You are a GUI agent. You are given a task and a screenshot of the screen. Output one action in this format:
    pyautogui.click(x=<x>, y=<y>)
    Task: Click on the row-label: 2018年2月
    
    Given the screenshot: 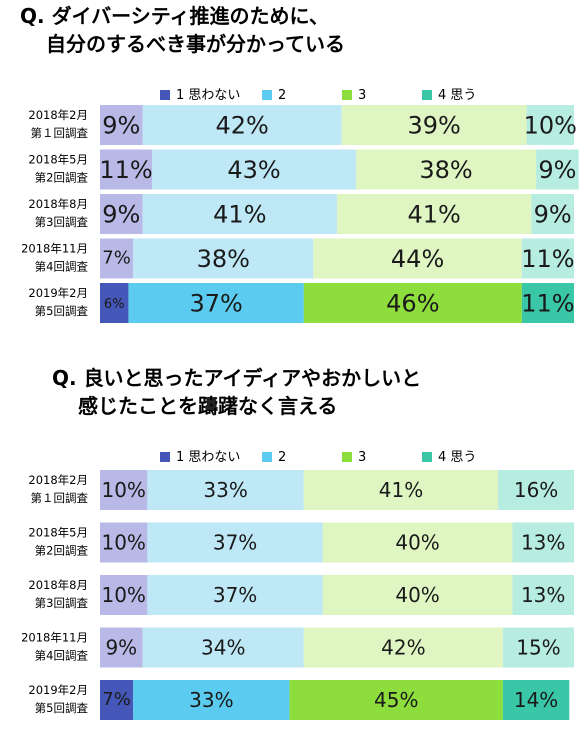 What is the action you would take?
    pyautogui.click(x=58, y=480)
    